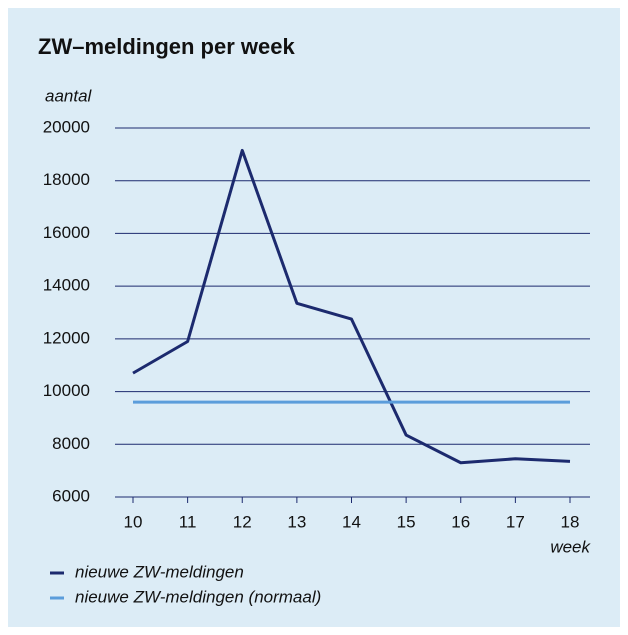 Image resolution: width=628 pixels, height=635 pixels. What do you see at coordinates (242, 521) in the screenshot?
I see `x-tick-label: 12` at bounding box center [242, 521].